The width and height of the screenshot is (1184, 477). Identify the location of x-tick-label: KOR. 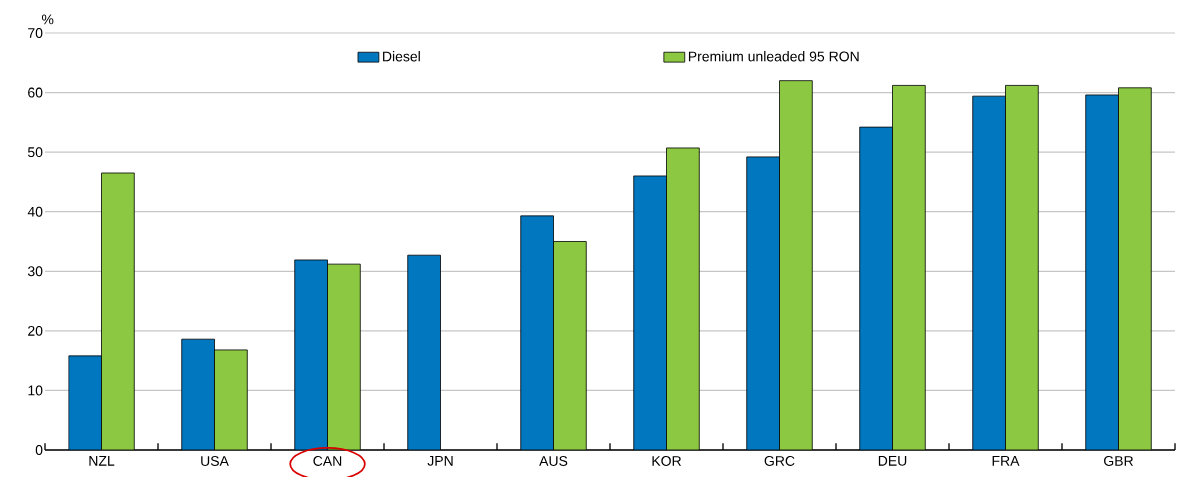
(667, 461).